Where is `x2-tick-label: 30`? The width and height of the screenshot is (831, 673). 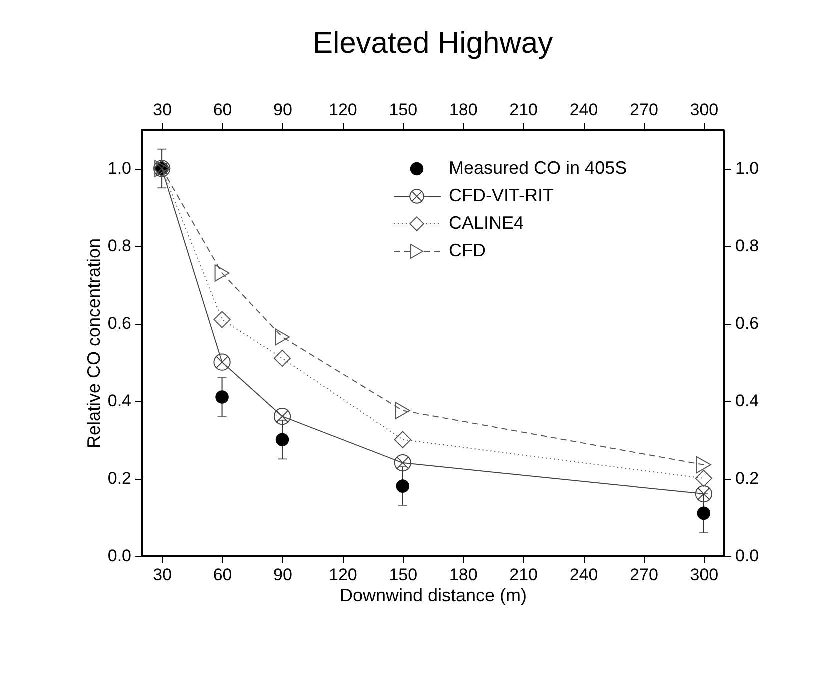 x2-tick-label: 30 is located at coordinates (162, 110).